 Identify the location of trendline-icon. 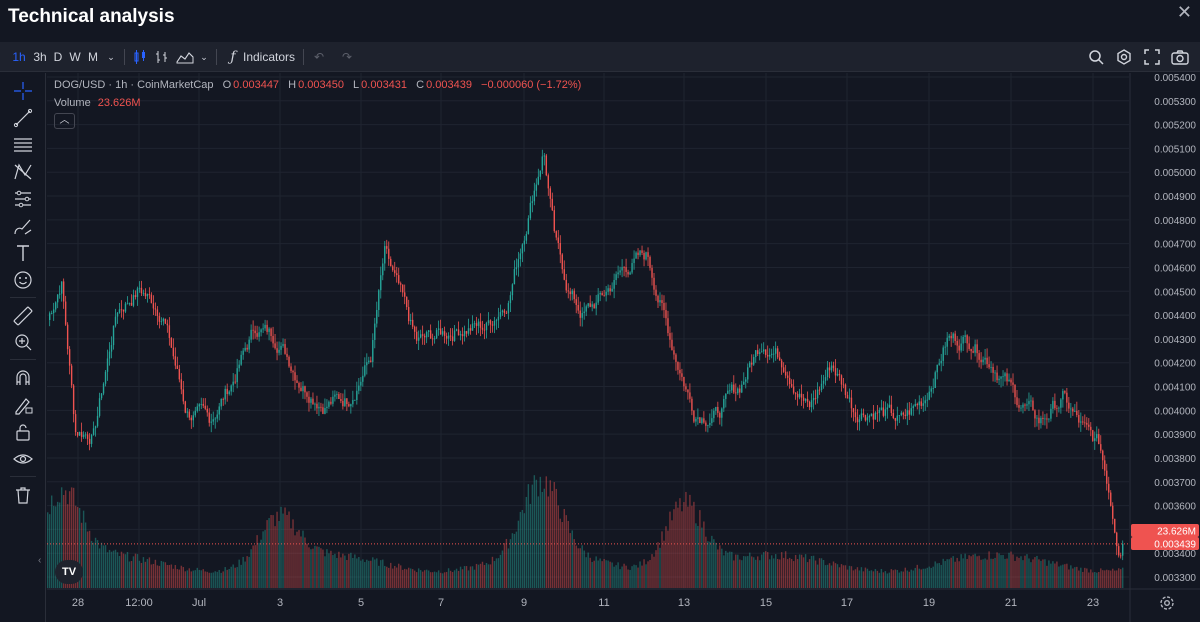
(23, 118).